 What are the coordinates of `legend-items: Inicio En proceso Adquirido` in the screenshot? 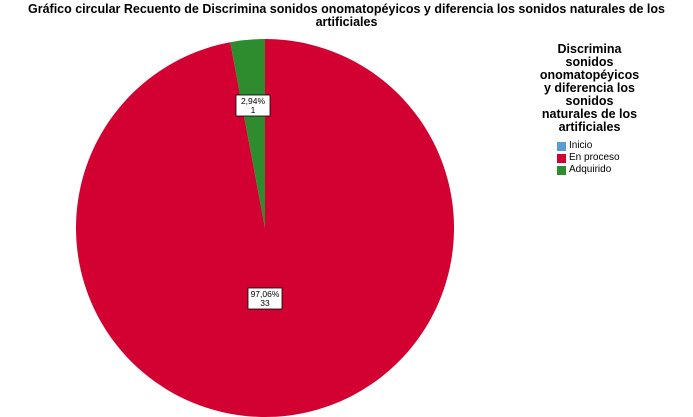 It's located at (589, 158).